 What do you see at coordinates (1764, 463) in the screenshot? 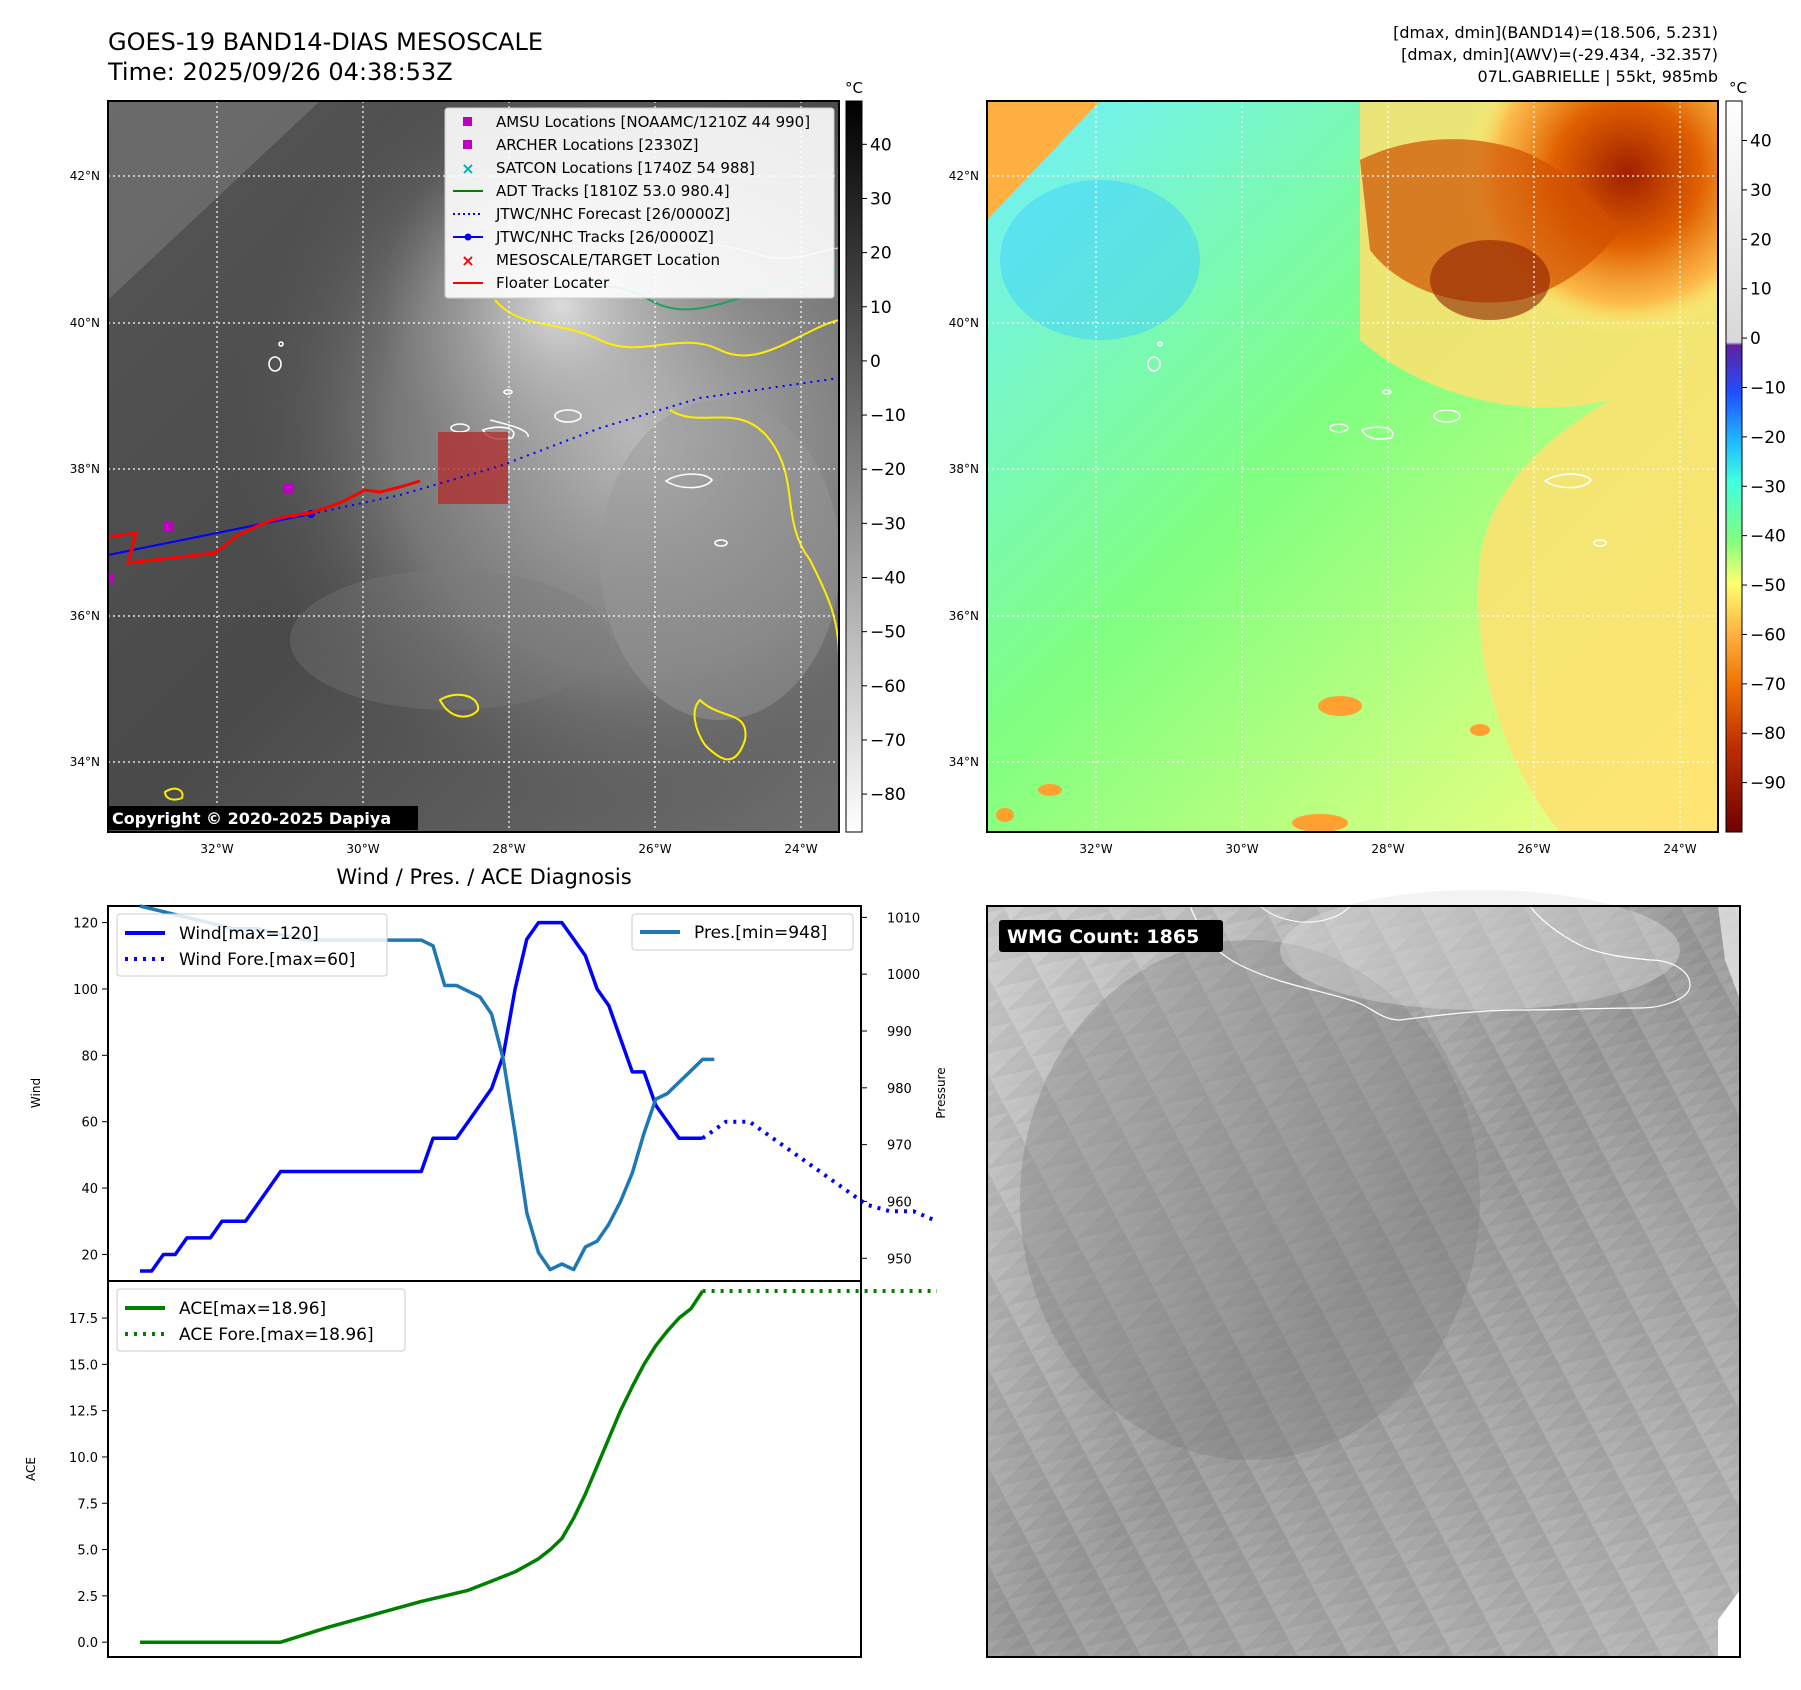
I see `wv-colorbar-ticks: 40 30 20 10 0 −10 −20 −30 −40 −50 −60 −70 −80 −90` at bounding box center [1764, 463].